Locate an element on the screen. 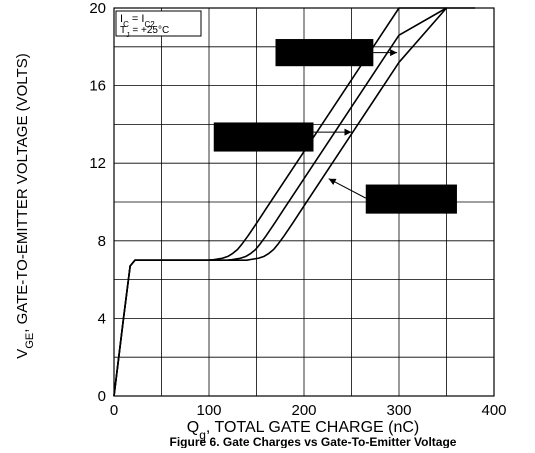  condition-temperature: TJ = +25°C is located at coordinates (144, 32).